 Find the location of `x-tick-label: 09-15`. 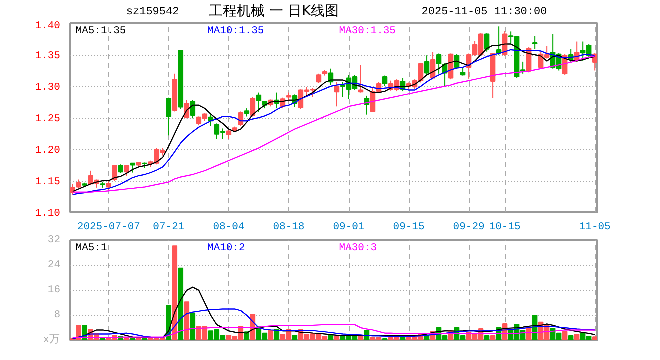

x-tick-label: 09-15 is located at coordinates (409, 228).